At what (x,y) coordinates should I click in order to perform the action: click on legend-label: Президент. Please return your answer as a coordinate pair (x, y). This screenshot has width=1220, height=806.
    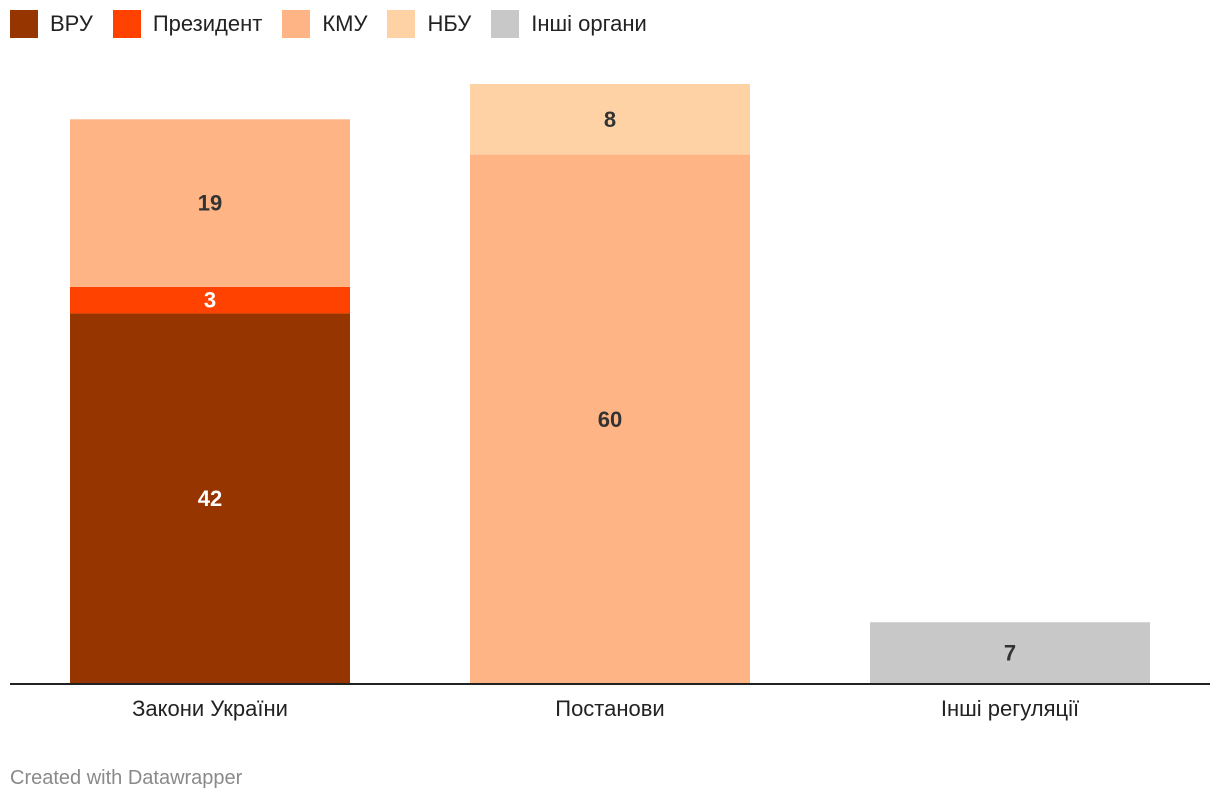
    Looking at the image, I should click on (207, 23).